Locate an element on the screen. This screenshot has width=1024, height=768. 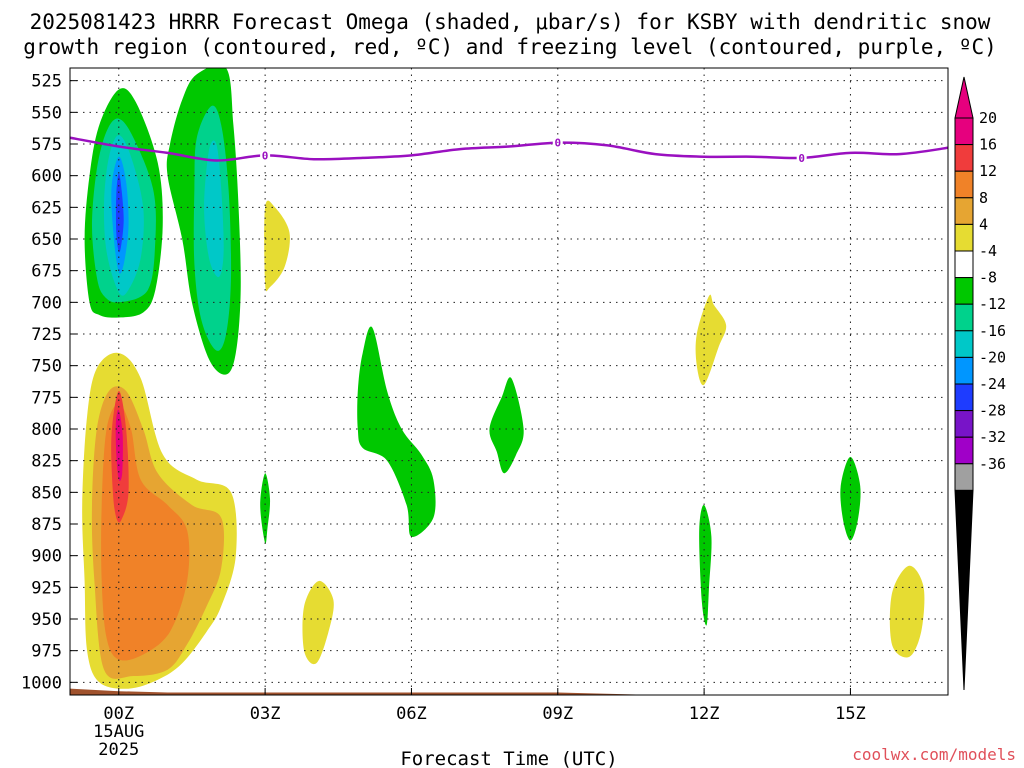
y-tick-label: 700 is located at coordinates (46, 303).